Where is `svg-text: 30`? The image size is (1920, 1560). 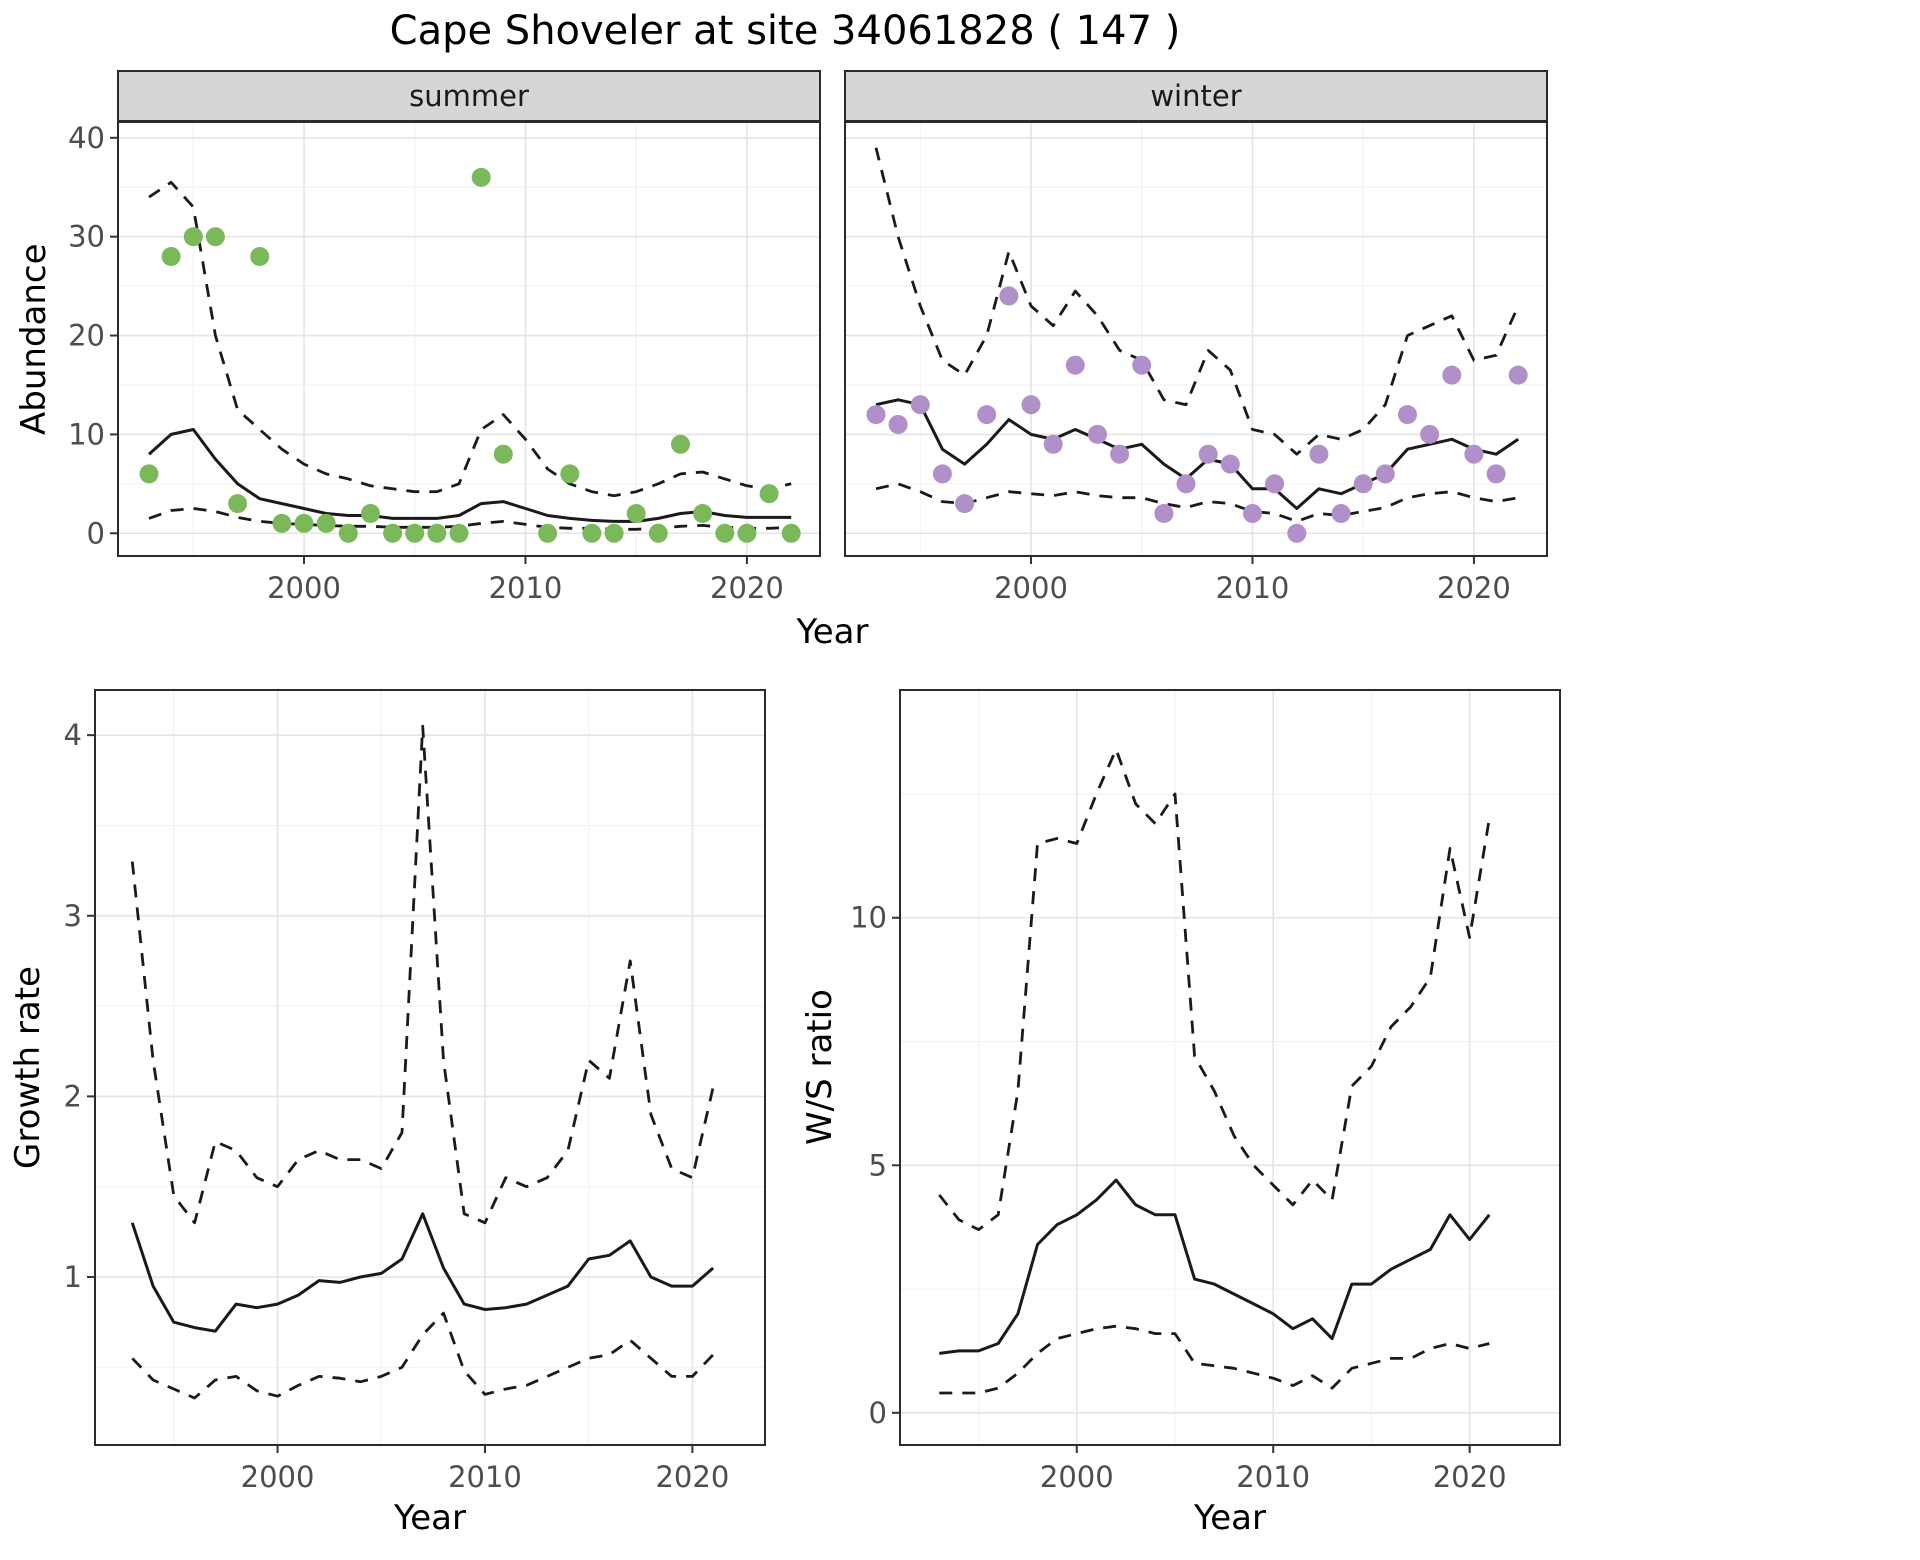
svg-text: 30 is located at coordinates (86, 237).